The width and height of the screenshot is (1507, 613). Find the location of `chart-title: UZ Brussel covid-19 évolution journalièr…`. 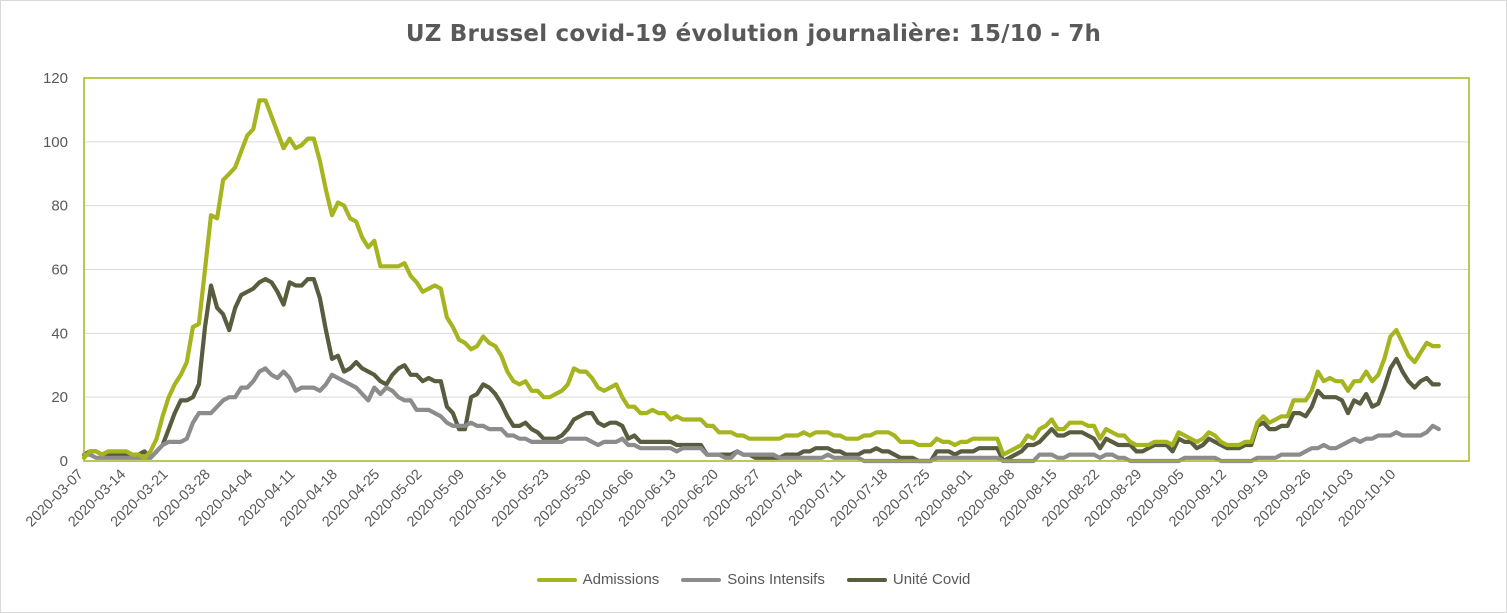

chart-title: UZ Brussel covid-19 évolution journalièr… is located at coordinates (753, 34).